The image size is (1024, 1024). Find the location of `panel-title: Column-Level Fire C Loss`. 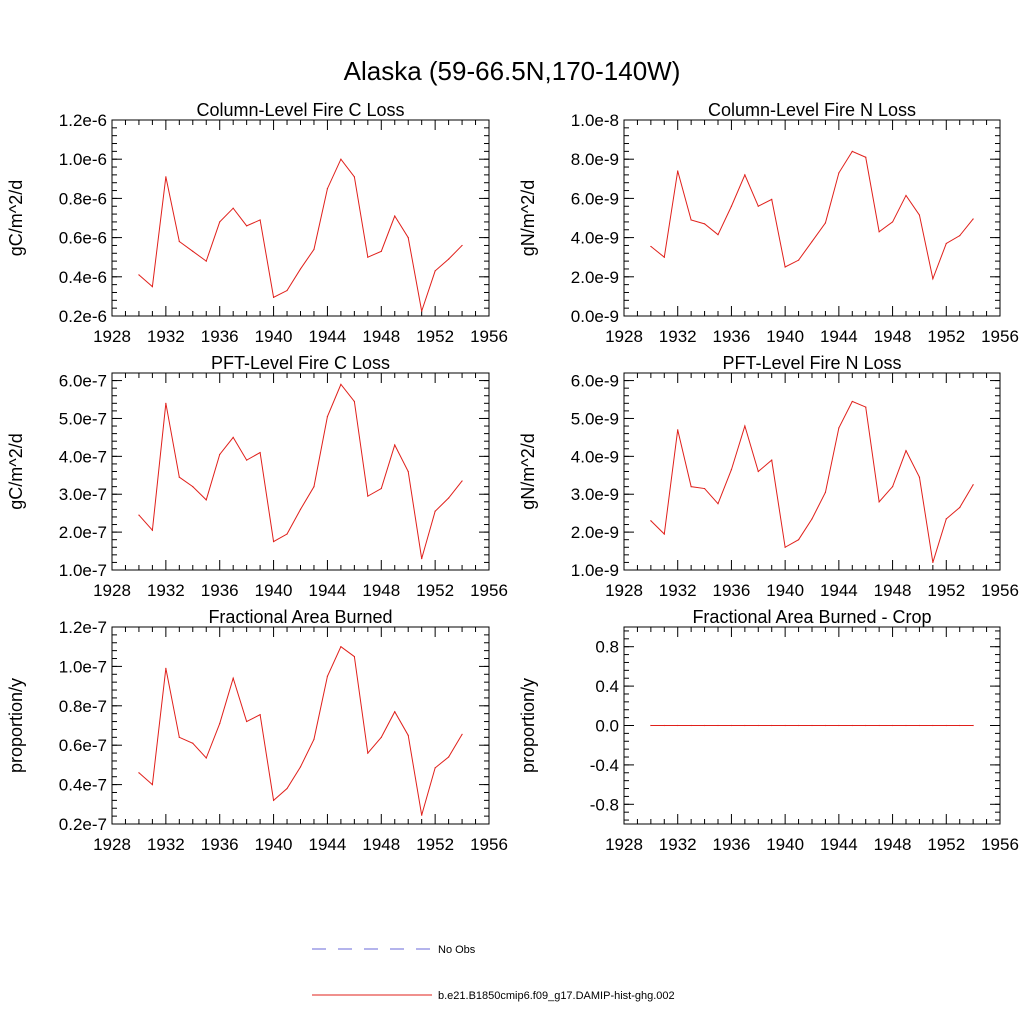

panel-title: Column-Level Fire C Loss is located at coordinates (300, 110).